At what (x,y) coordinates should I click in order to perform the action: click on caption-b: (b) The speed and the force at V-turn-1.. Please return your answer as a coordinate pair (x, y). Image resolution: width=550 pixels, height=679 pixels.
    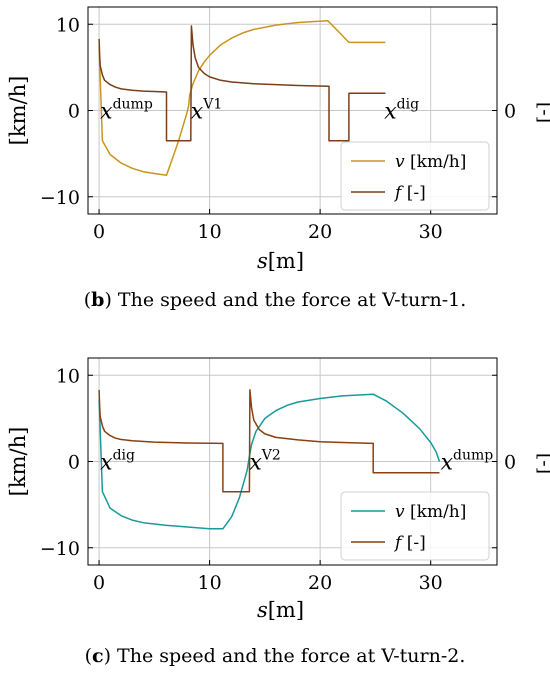
    Looking at the image, I should click on (275, 300).